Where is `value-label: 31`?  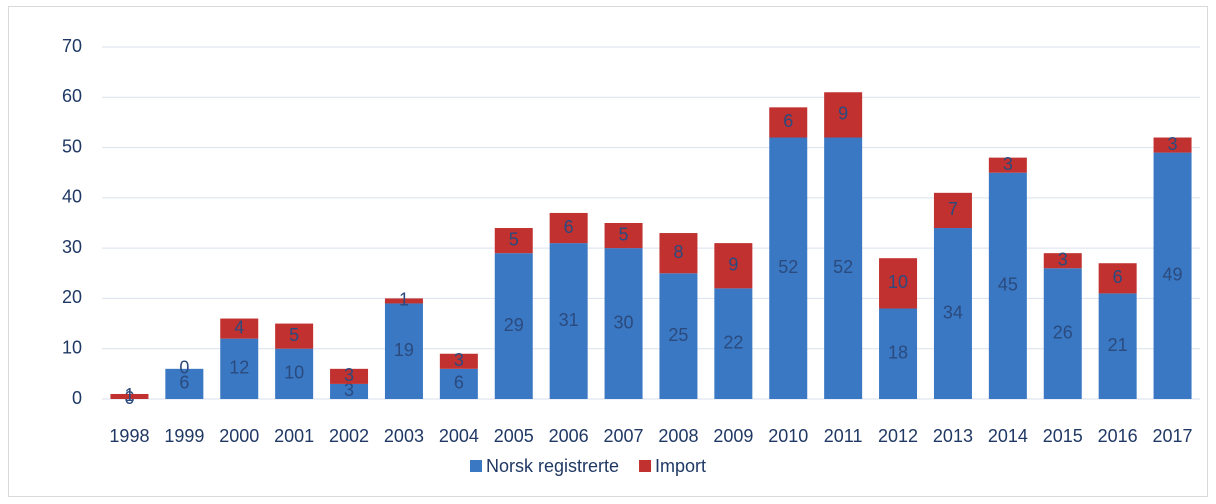
value-label: 31 is located at coordinates (569, 320).